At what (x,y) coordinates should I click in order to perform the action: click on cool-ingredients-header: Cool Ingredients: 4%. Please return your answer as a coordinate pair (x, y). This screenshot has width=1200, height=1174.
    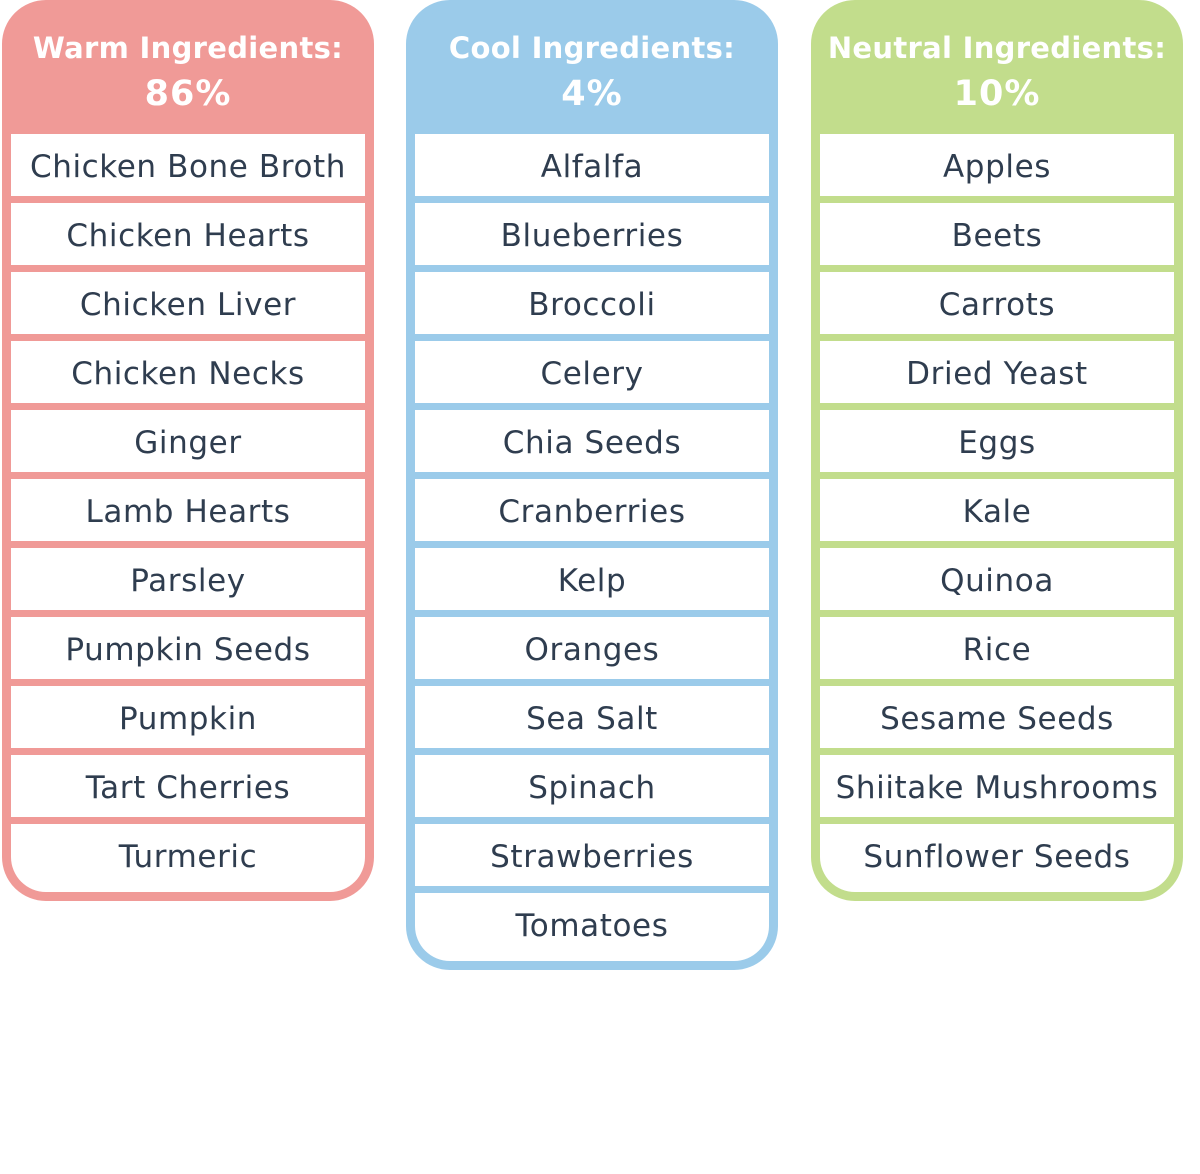
    Looking at the image, I should click on (592, 70).